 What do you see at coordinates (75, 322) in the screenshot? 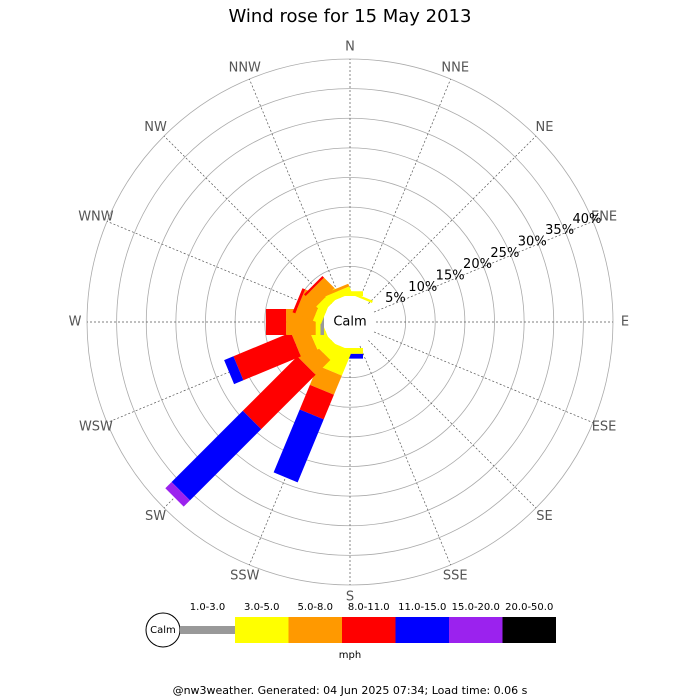
I see `direction-label: W` at bounding box center [75, 322].